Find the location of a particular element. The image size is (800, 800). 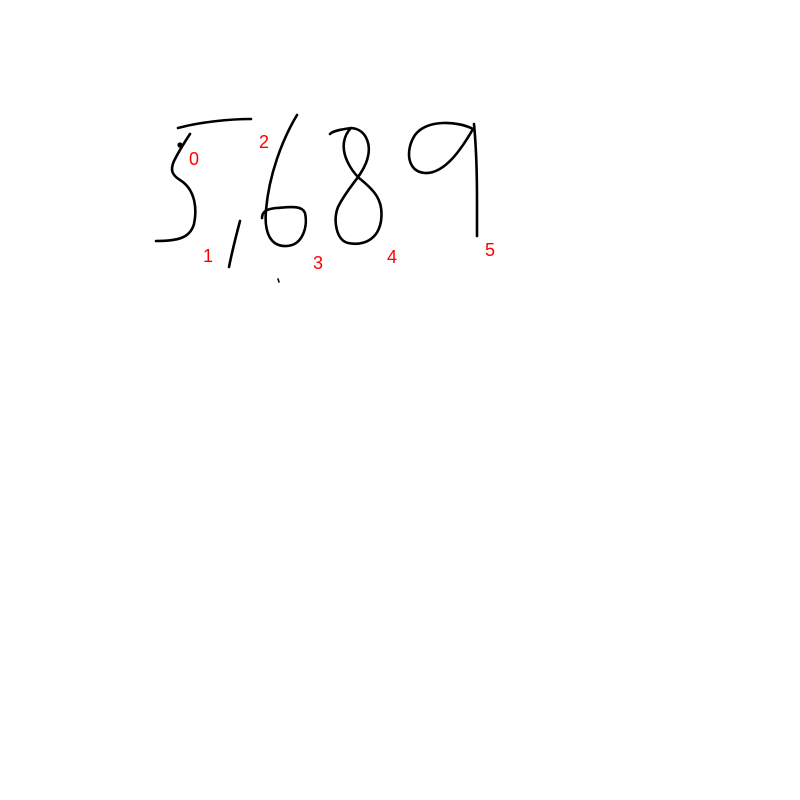

stroke-label-3: 3 is located at coordinates (318, 263).